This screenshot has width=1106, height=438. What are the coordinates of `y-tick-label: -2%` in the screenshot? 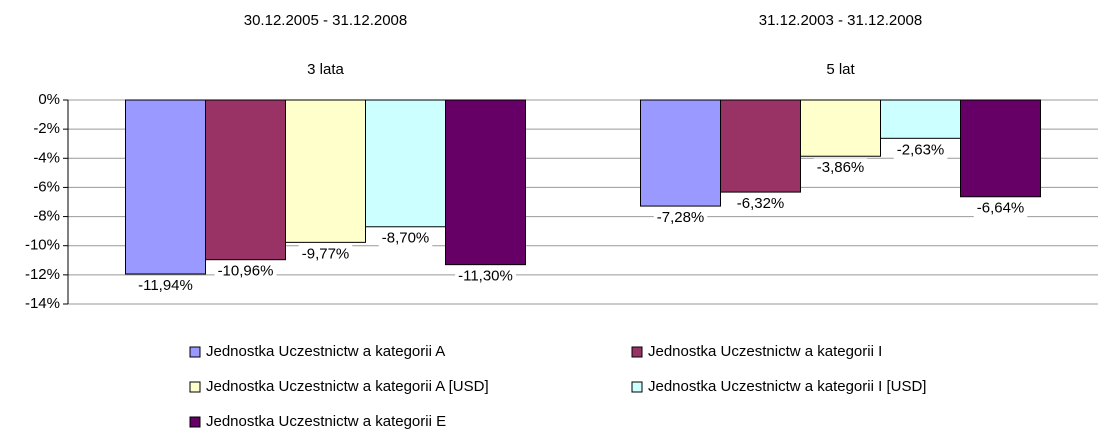 It's located at (46, 128).